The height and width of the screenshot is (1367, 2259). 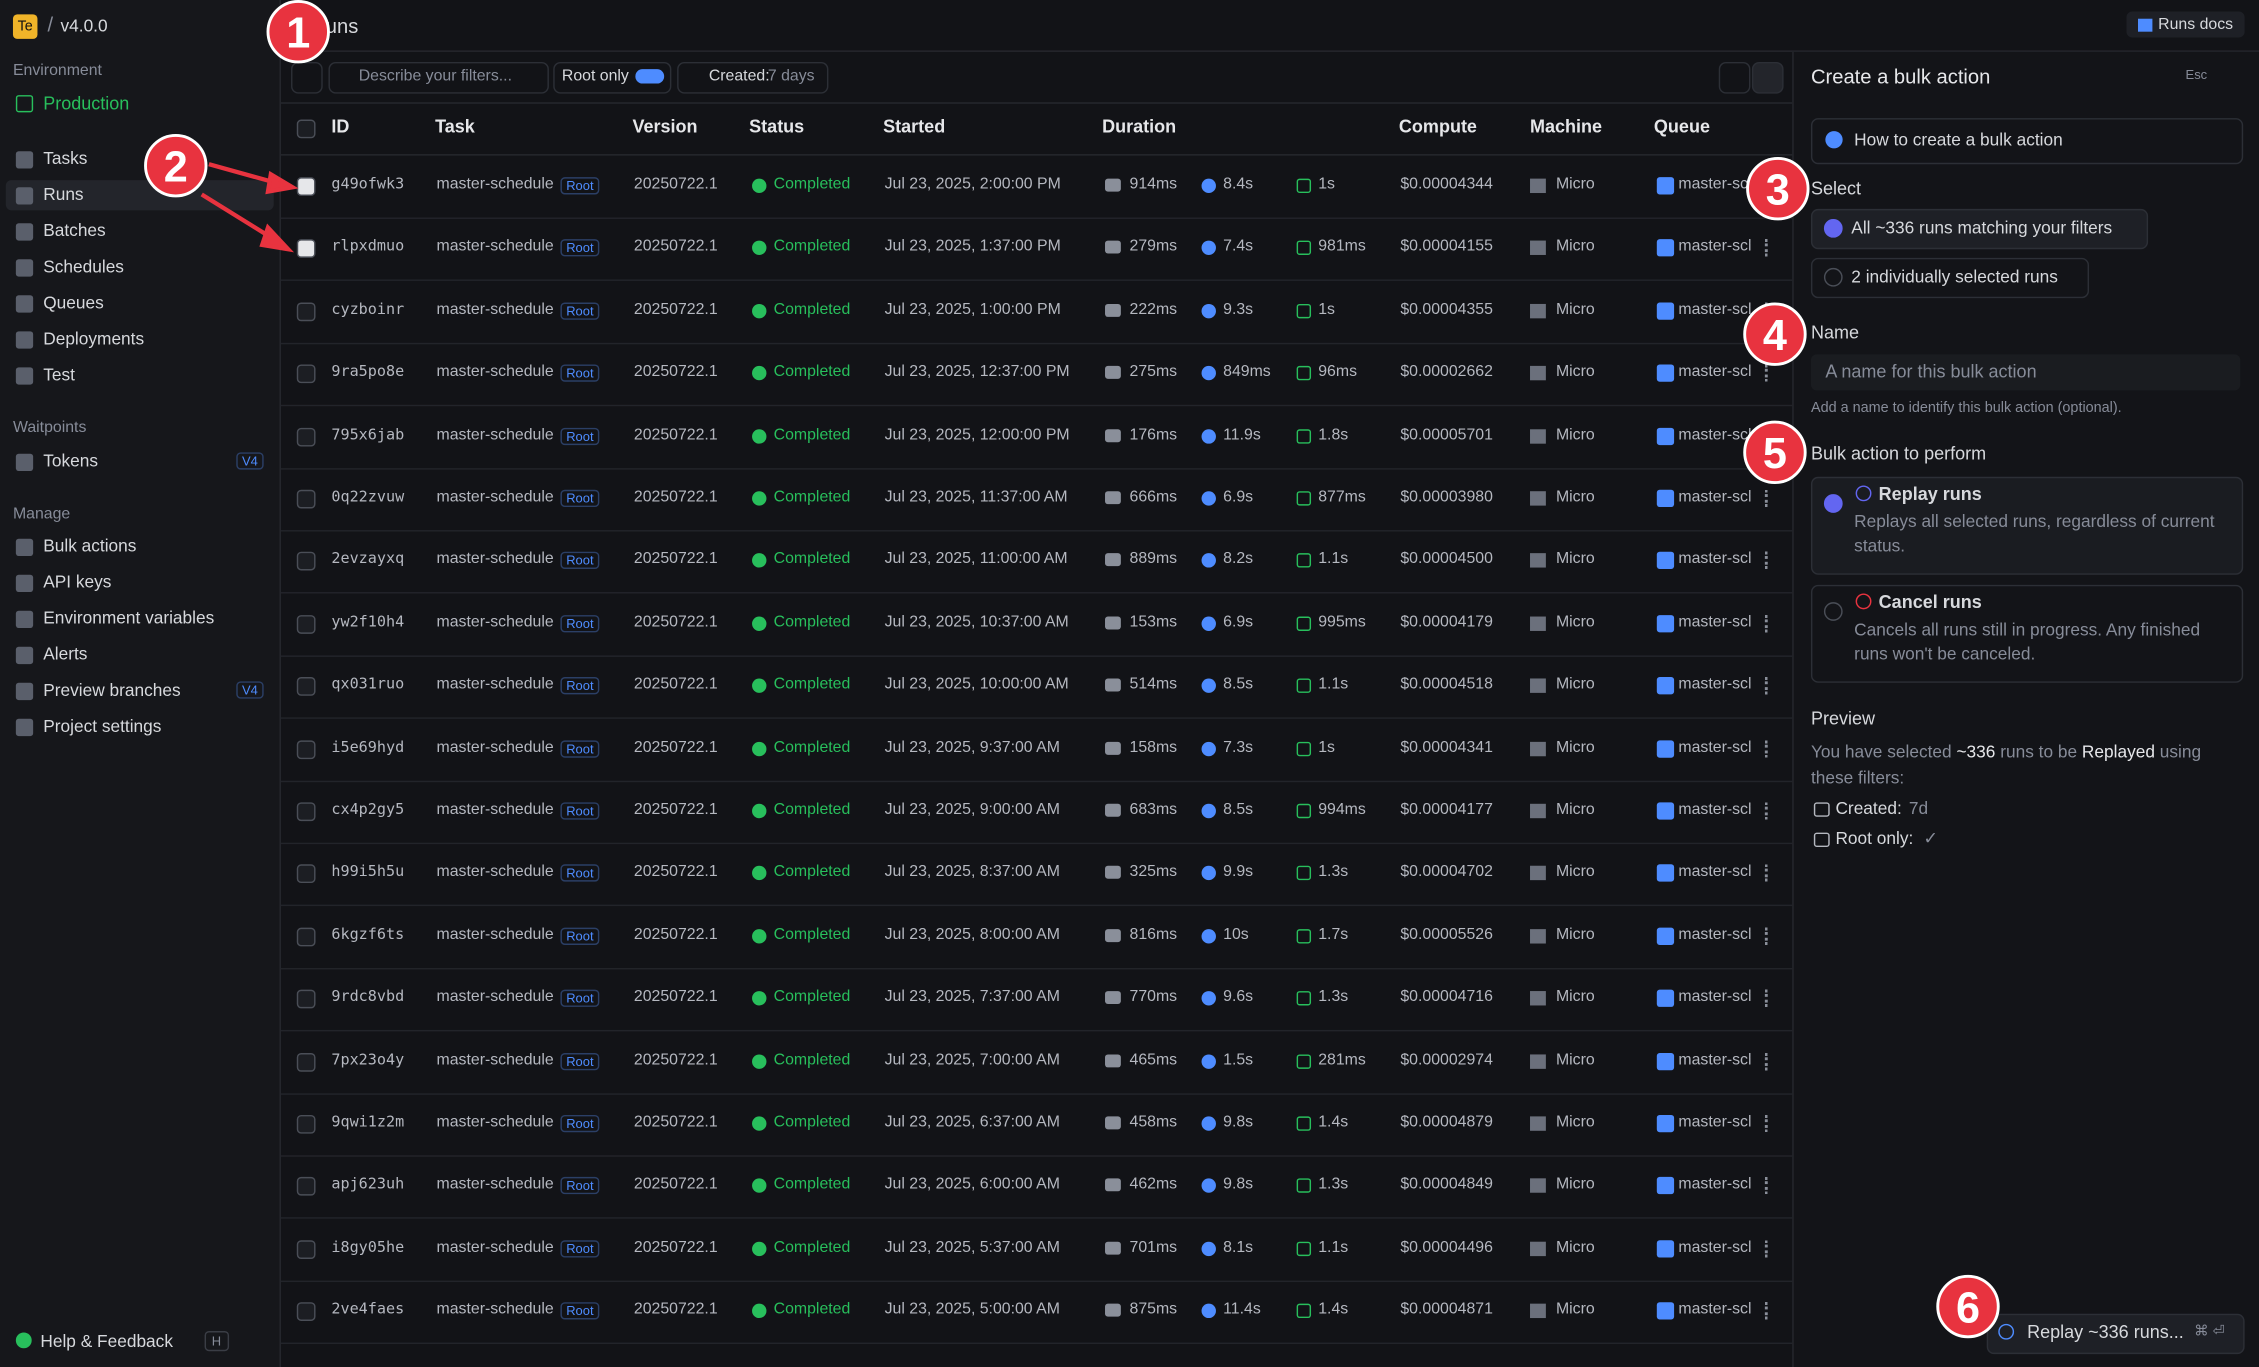 I want to click on run-id: 9rdc8vbd, so click(x=368, y=997).